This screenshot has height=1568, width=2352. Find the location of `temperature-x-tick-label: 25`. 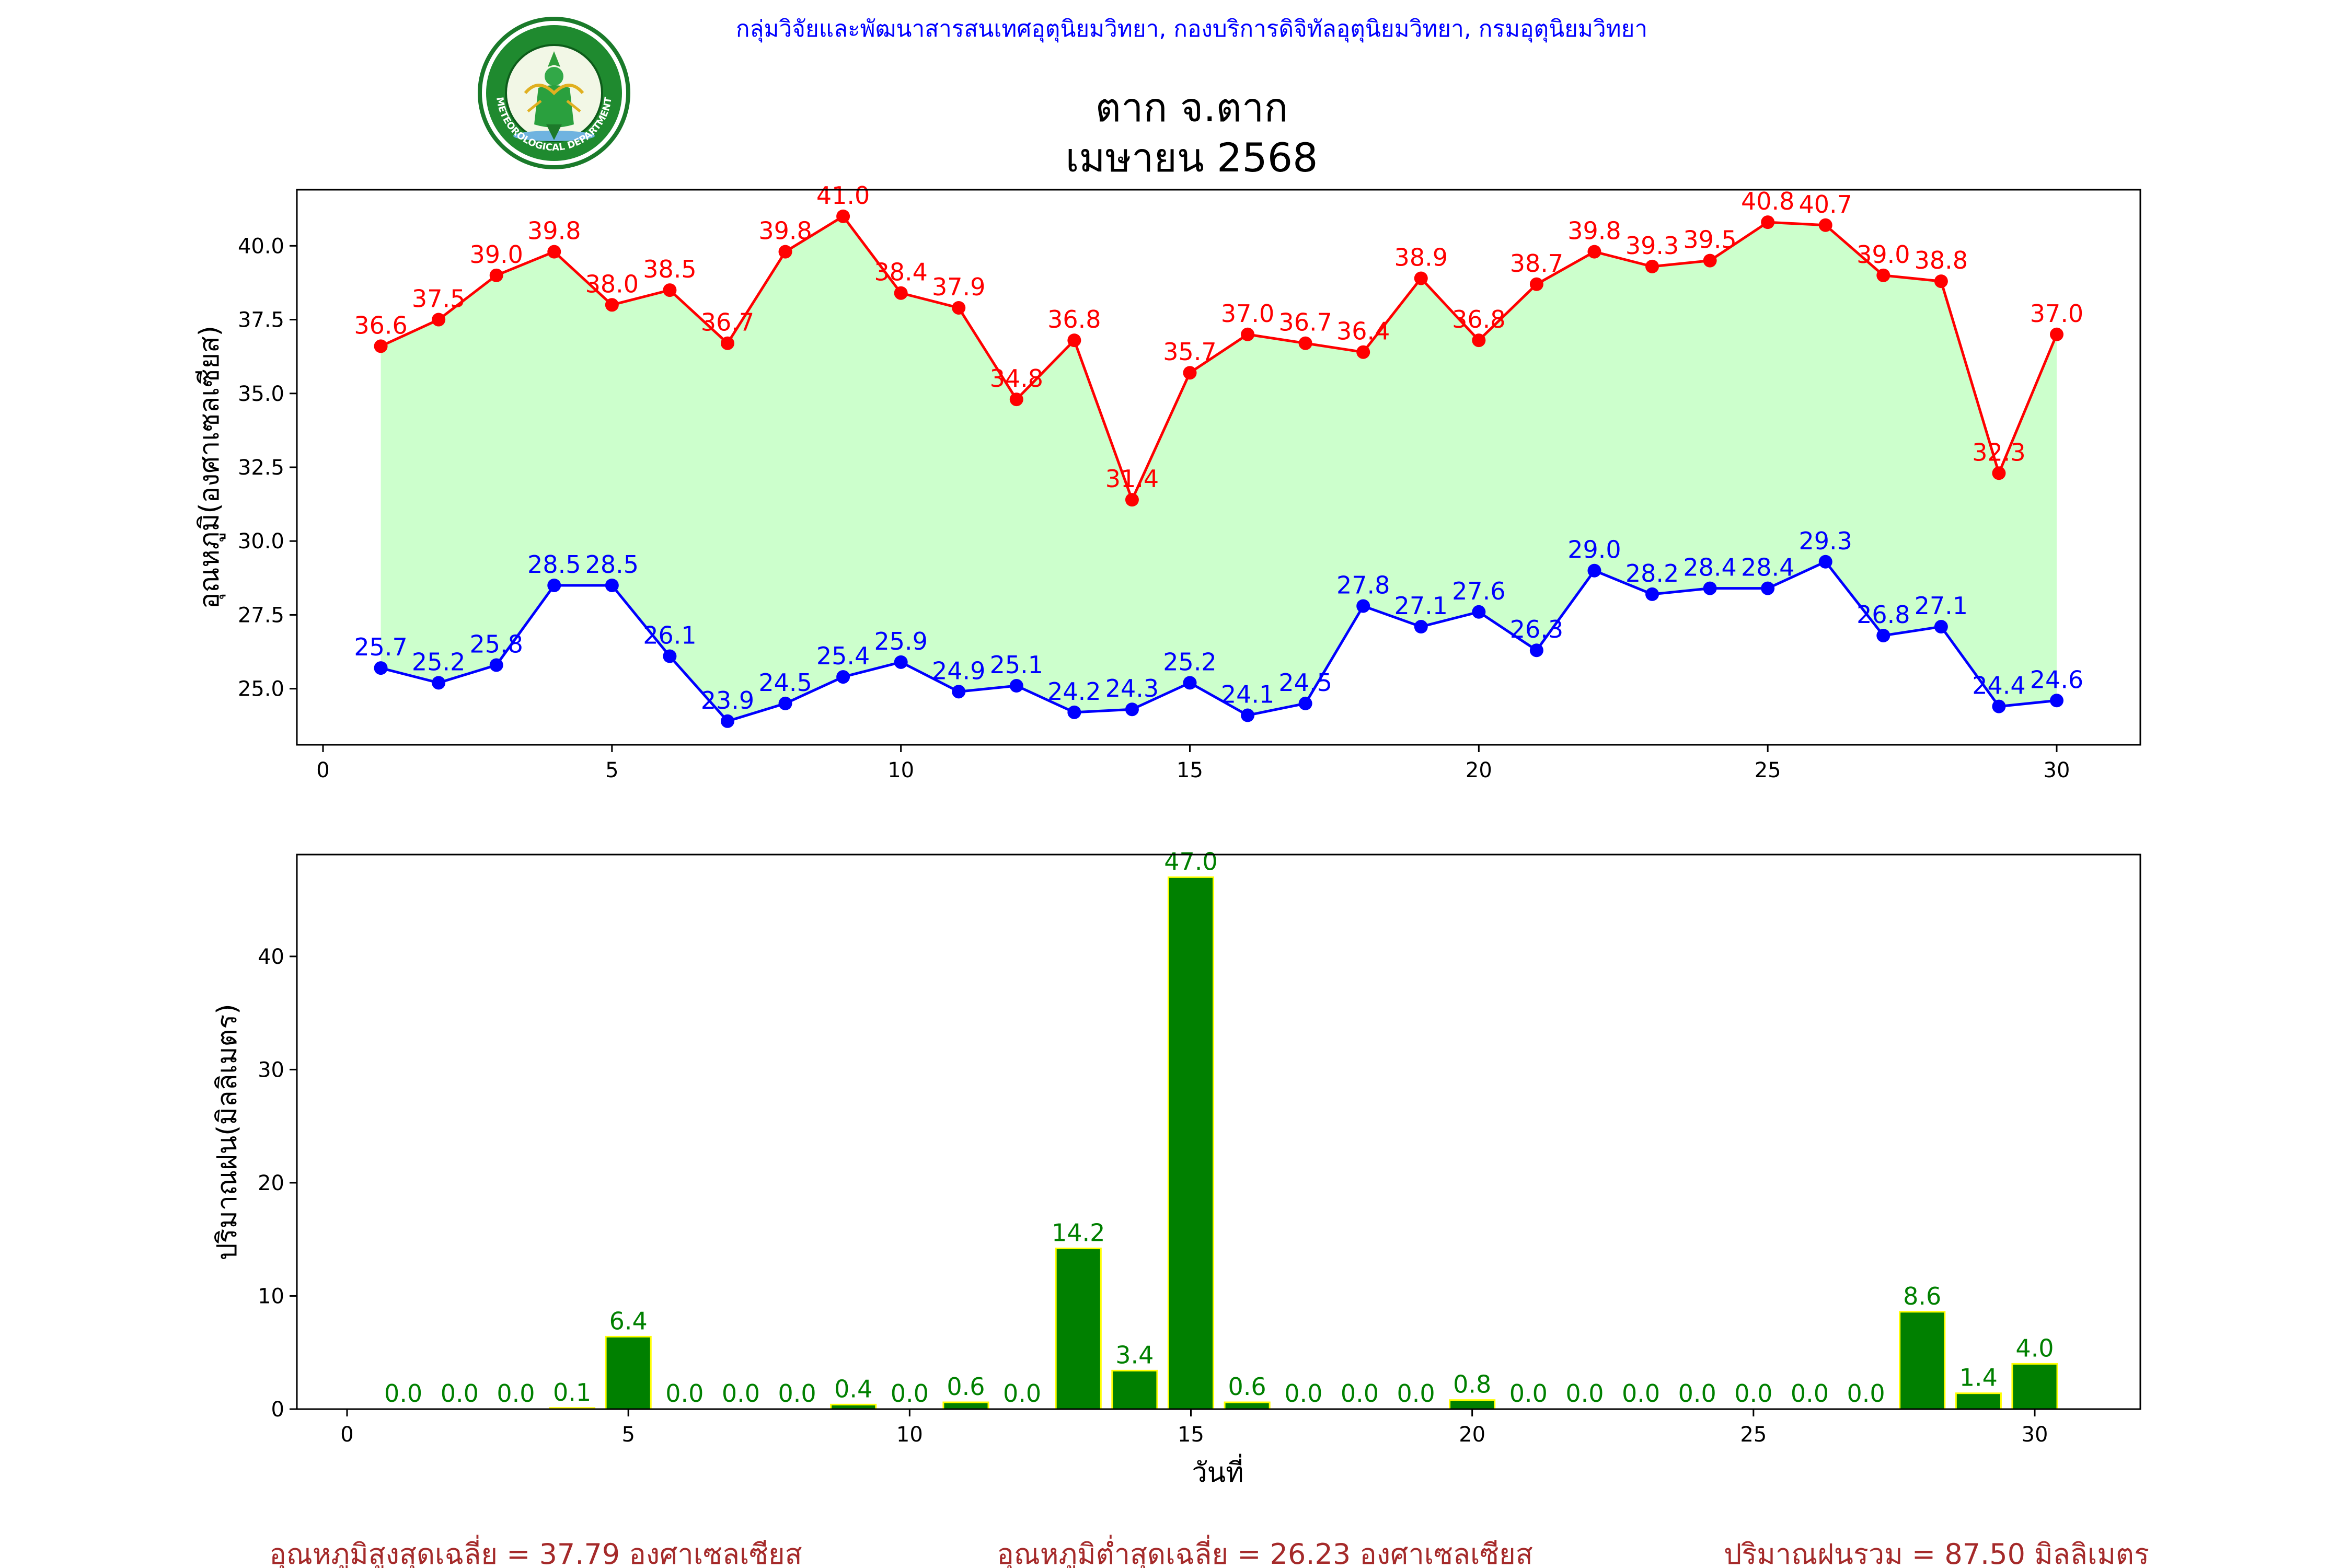

temperature-x-tick-label: 25 is located at coordinates (1768, 770).